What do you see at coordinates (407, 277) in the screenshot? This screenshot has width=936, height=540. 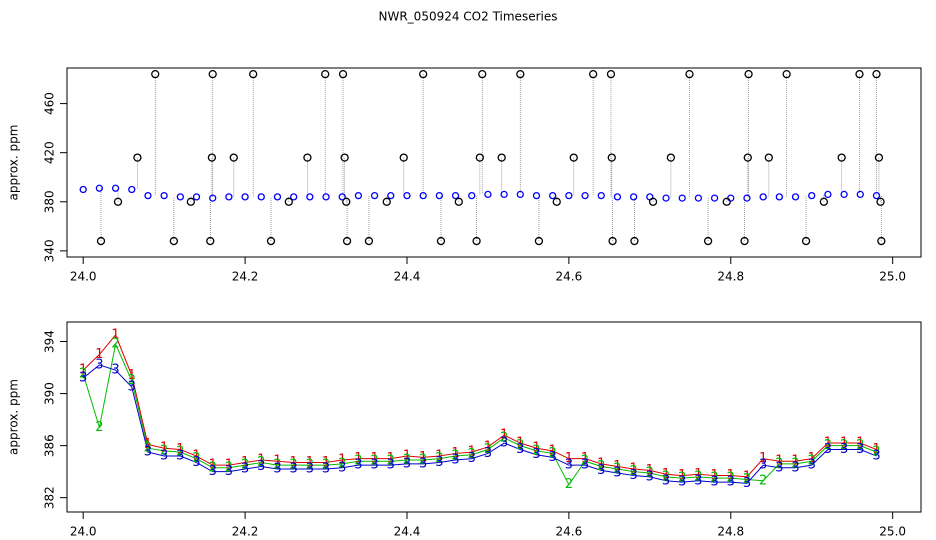 I see `x-tick-label: 24.4` at bounding box center [407, 277].